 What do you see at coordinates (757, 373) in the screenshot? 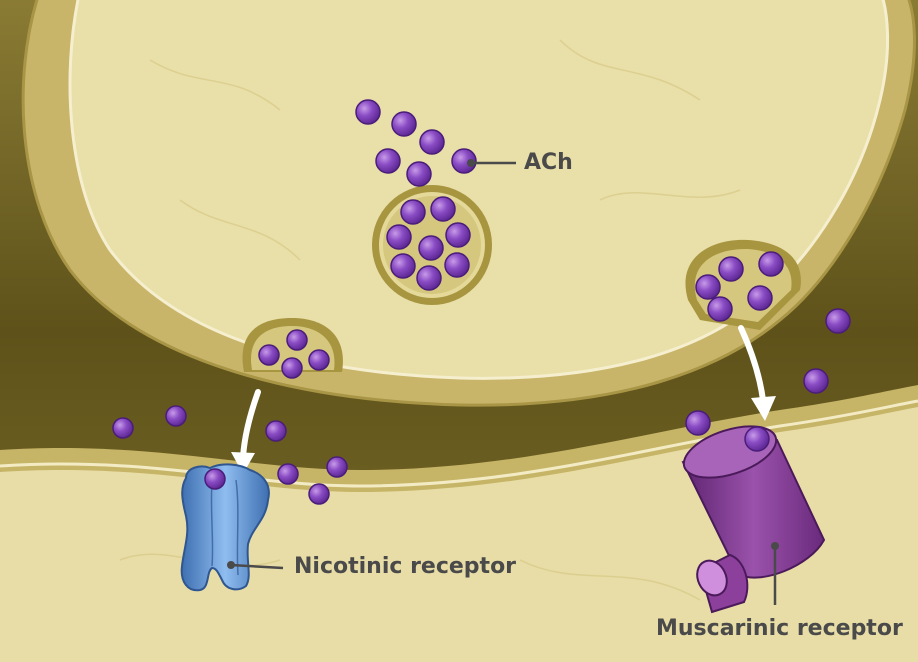
I see `release-arrow-right` at bounding box center [757, 373].